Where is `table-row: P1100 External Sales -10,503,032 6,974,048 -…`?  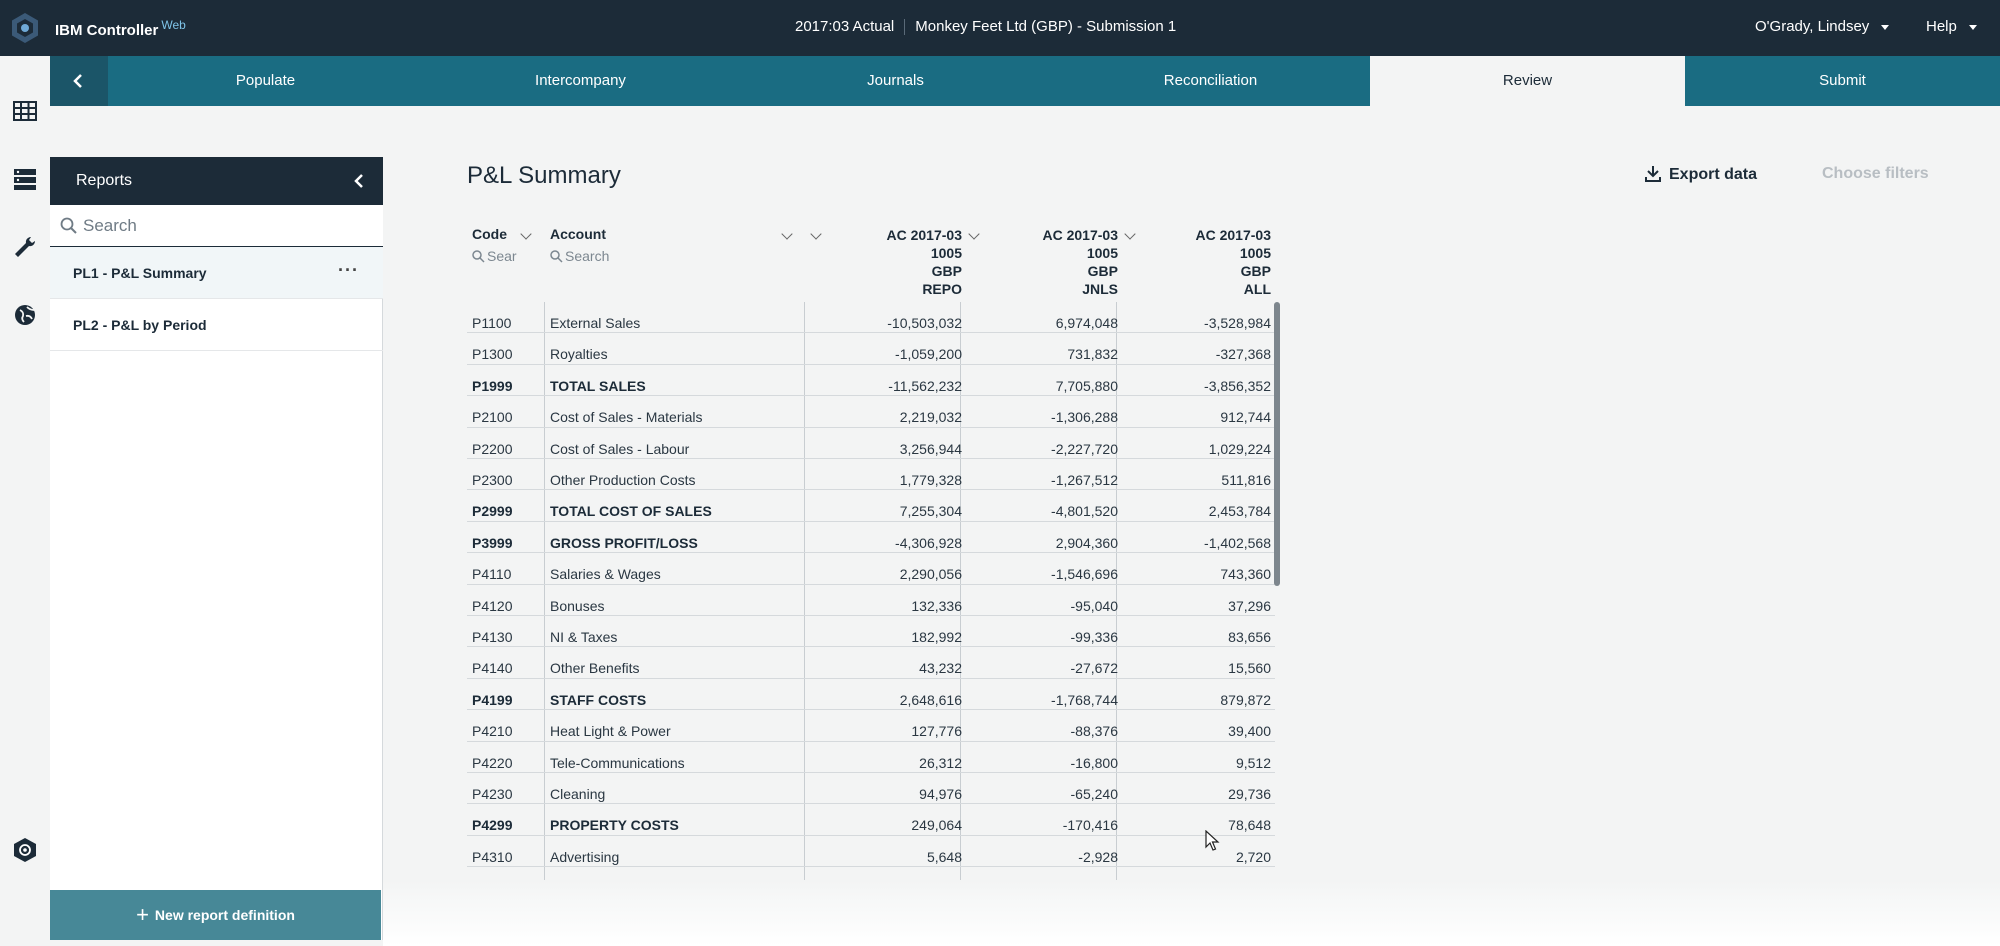
table-row: P1100 External Sales -10,503,032 6,974,048 -… is located at coordinates (871, 318).